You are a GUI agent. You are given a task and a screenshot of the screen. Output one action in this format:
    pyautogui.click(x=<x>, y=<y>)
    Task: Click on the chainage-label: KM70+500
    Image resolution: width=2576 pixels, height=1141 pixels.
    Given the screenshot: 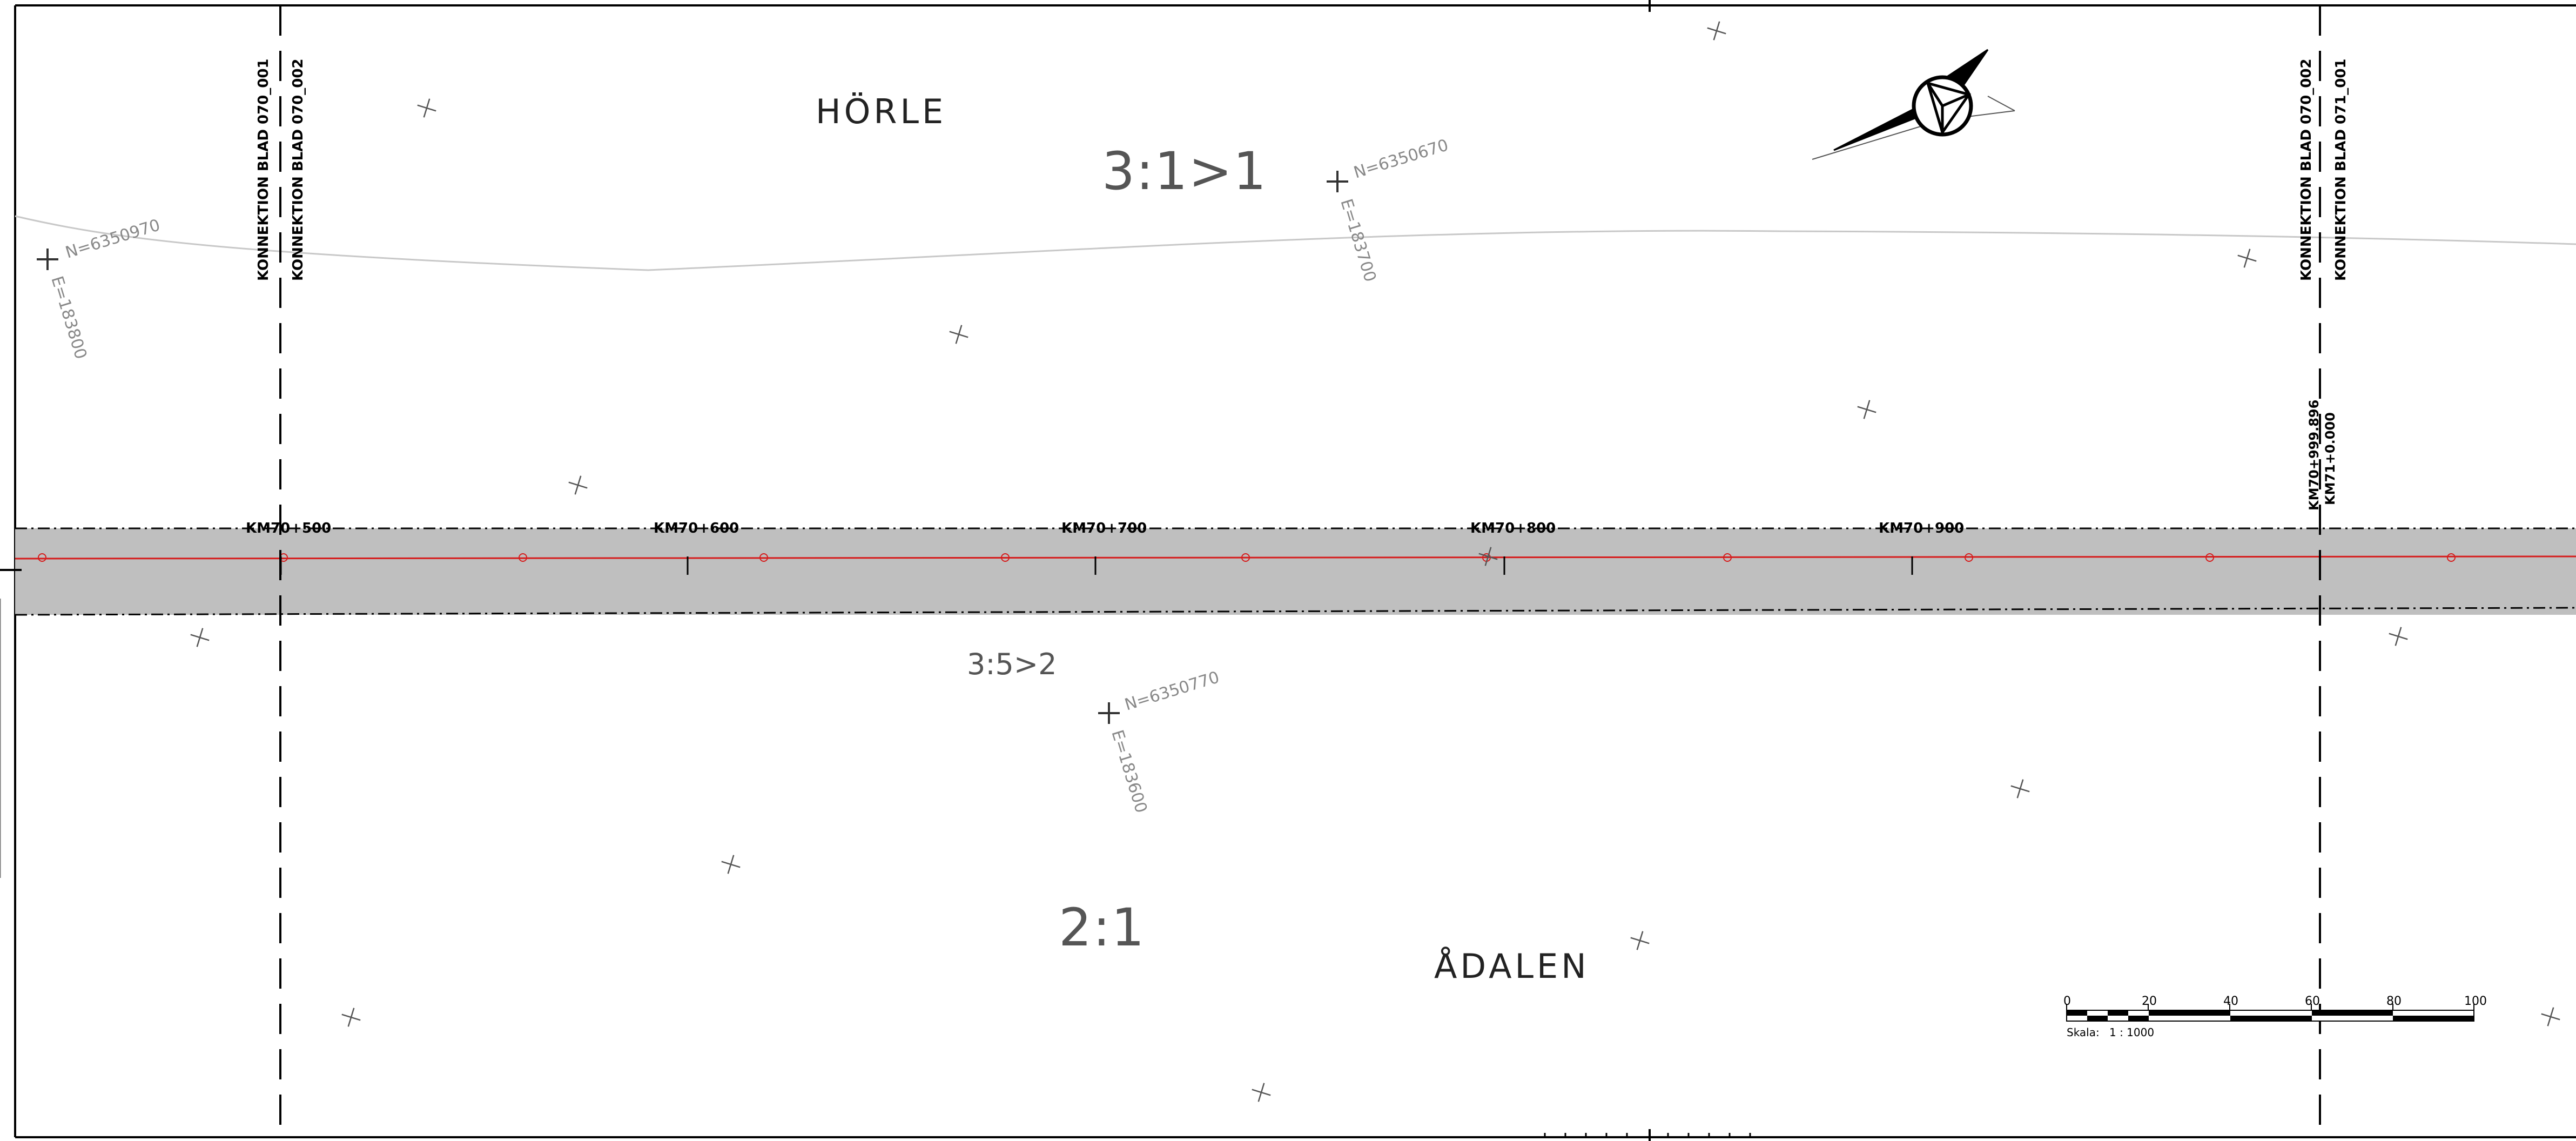 What is the action you would take?
    pyautogui.click(x=288, y=528)
    